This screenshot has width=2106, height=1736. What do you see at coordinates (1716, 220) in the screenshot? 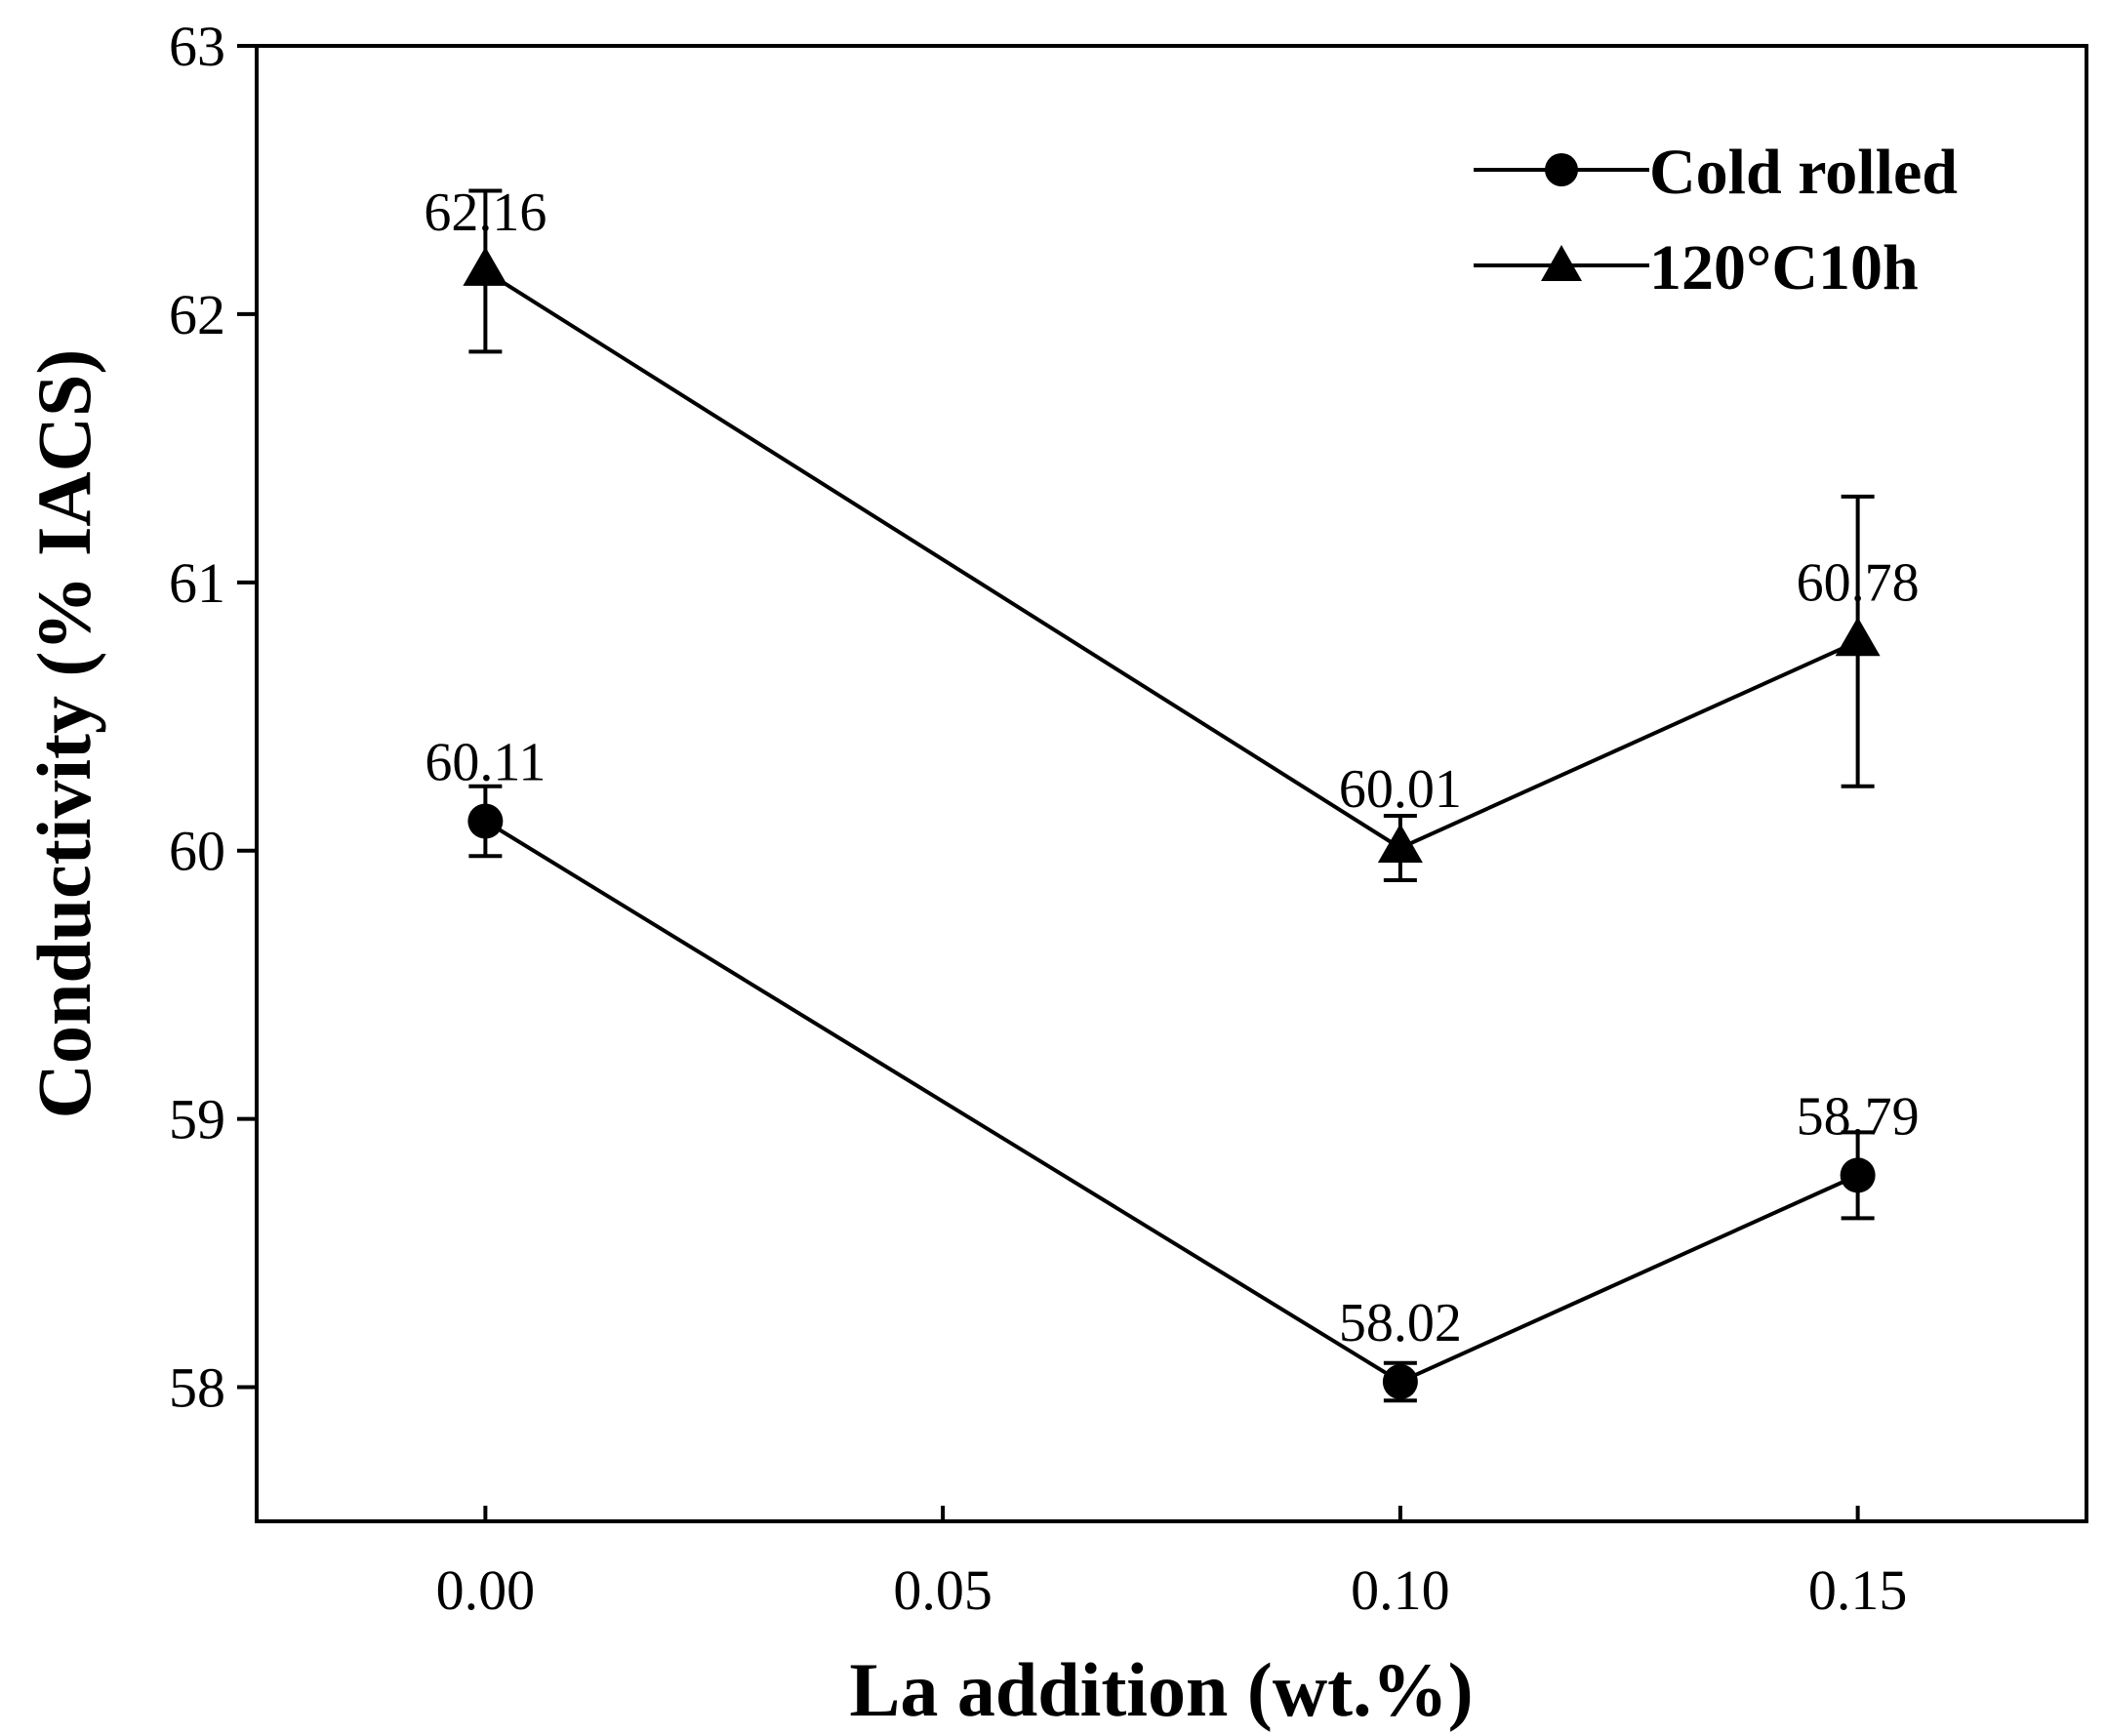
I see `legend: Cold rolled 120°C10h` at bounding box center [1716, 220].